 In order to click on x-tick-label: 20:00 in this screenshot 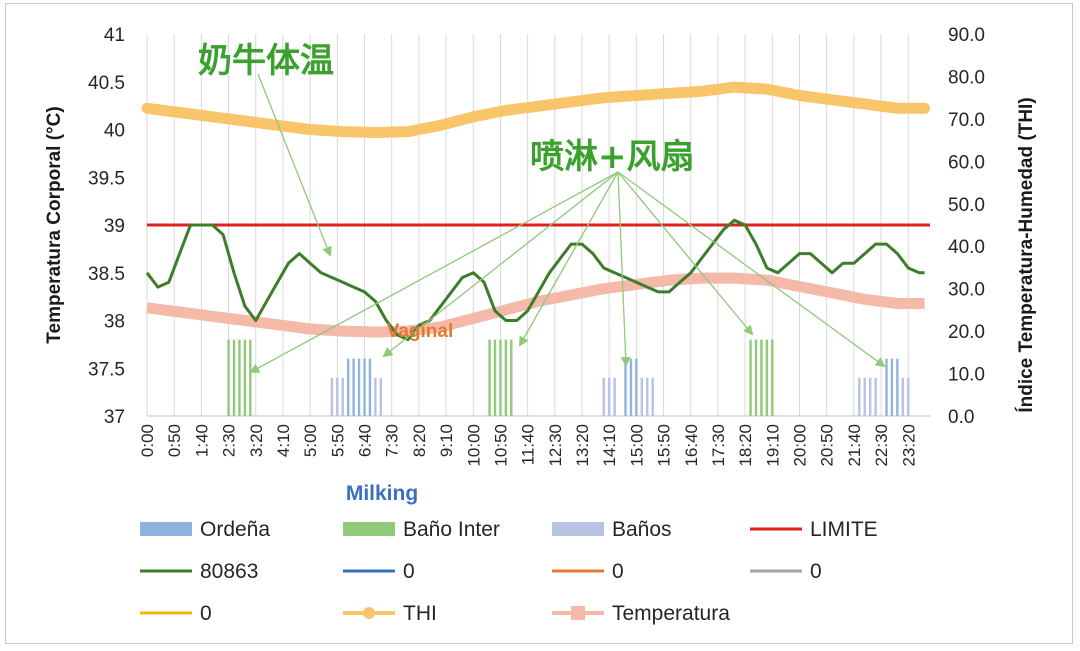, I will do `click(800, 445)`.